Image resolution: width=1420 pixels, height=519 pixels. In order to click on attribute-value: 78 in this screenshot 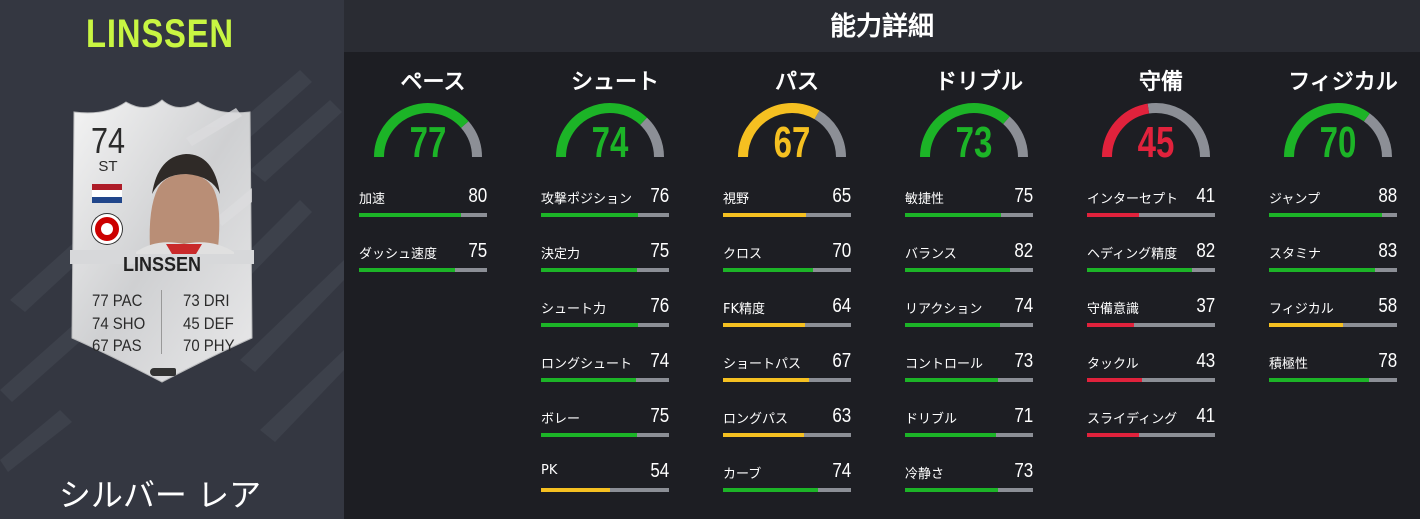, I will do `click(1387, 361)`.